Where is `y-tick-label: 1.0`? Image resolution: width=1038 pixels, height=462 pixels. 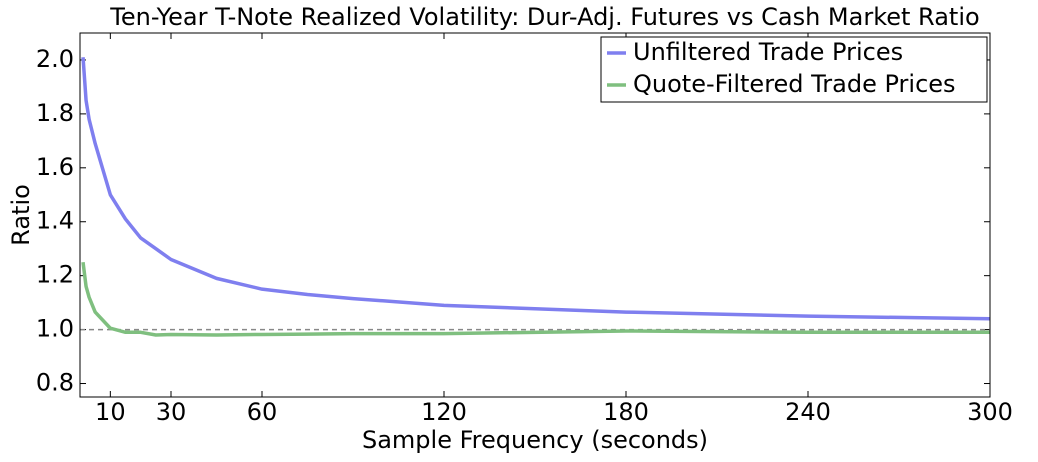
y-tick-label: 1.0 is located at coordinates (55, 329).